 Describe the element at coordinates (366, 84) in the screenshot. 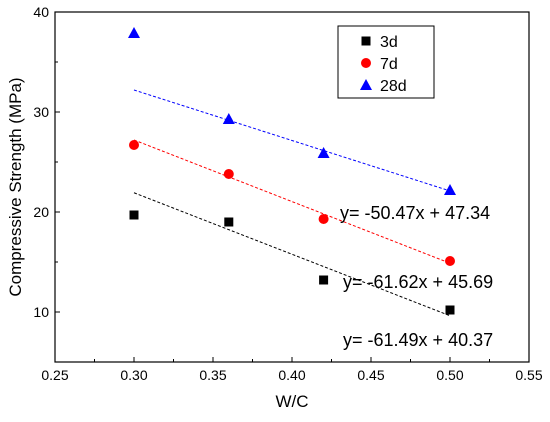

I see `legend-marker-28d` at that location.